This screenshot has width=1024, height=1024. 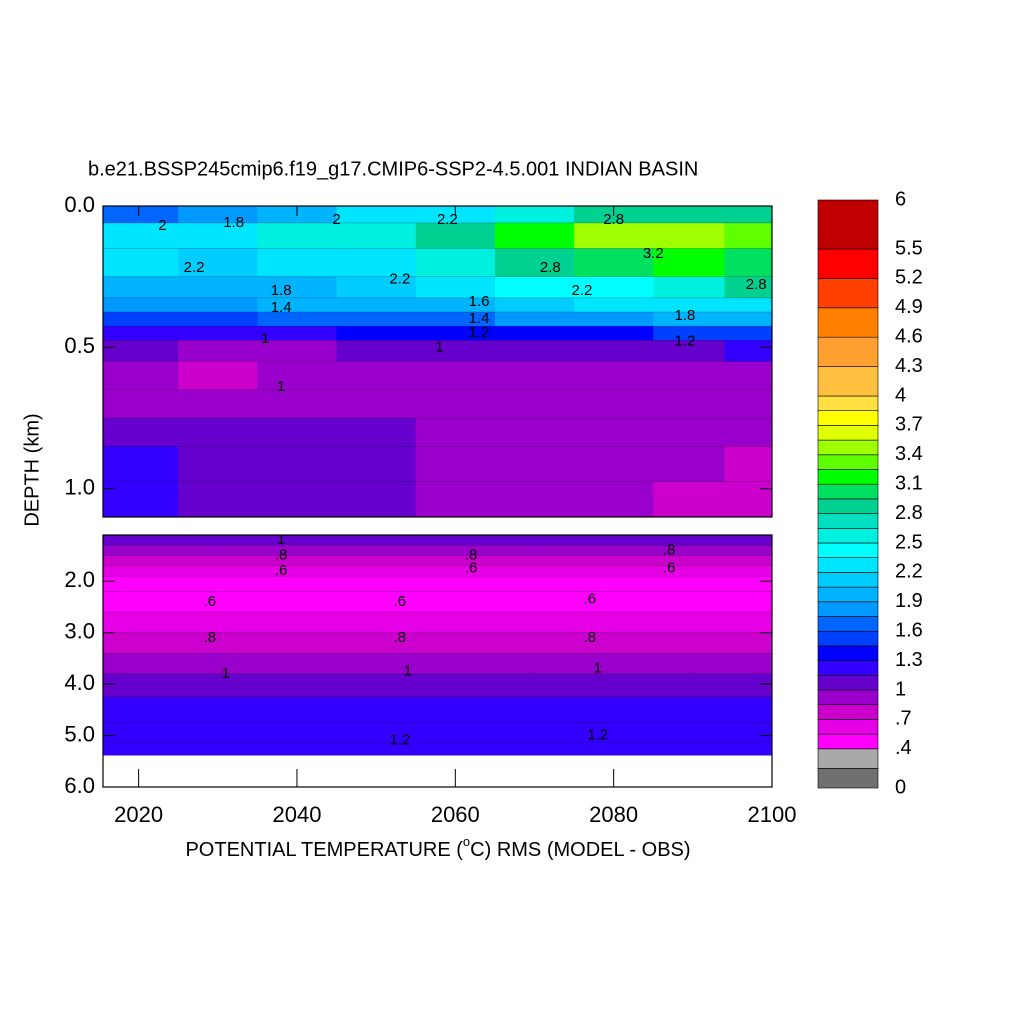 I want to click on y-tick-label: 0.5, so click(x=79, y=345).